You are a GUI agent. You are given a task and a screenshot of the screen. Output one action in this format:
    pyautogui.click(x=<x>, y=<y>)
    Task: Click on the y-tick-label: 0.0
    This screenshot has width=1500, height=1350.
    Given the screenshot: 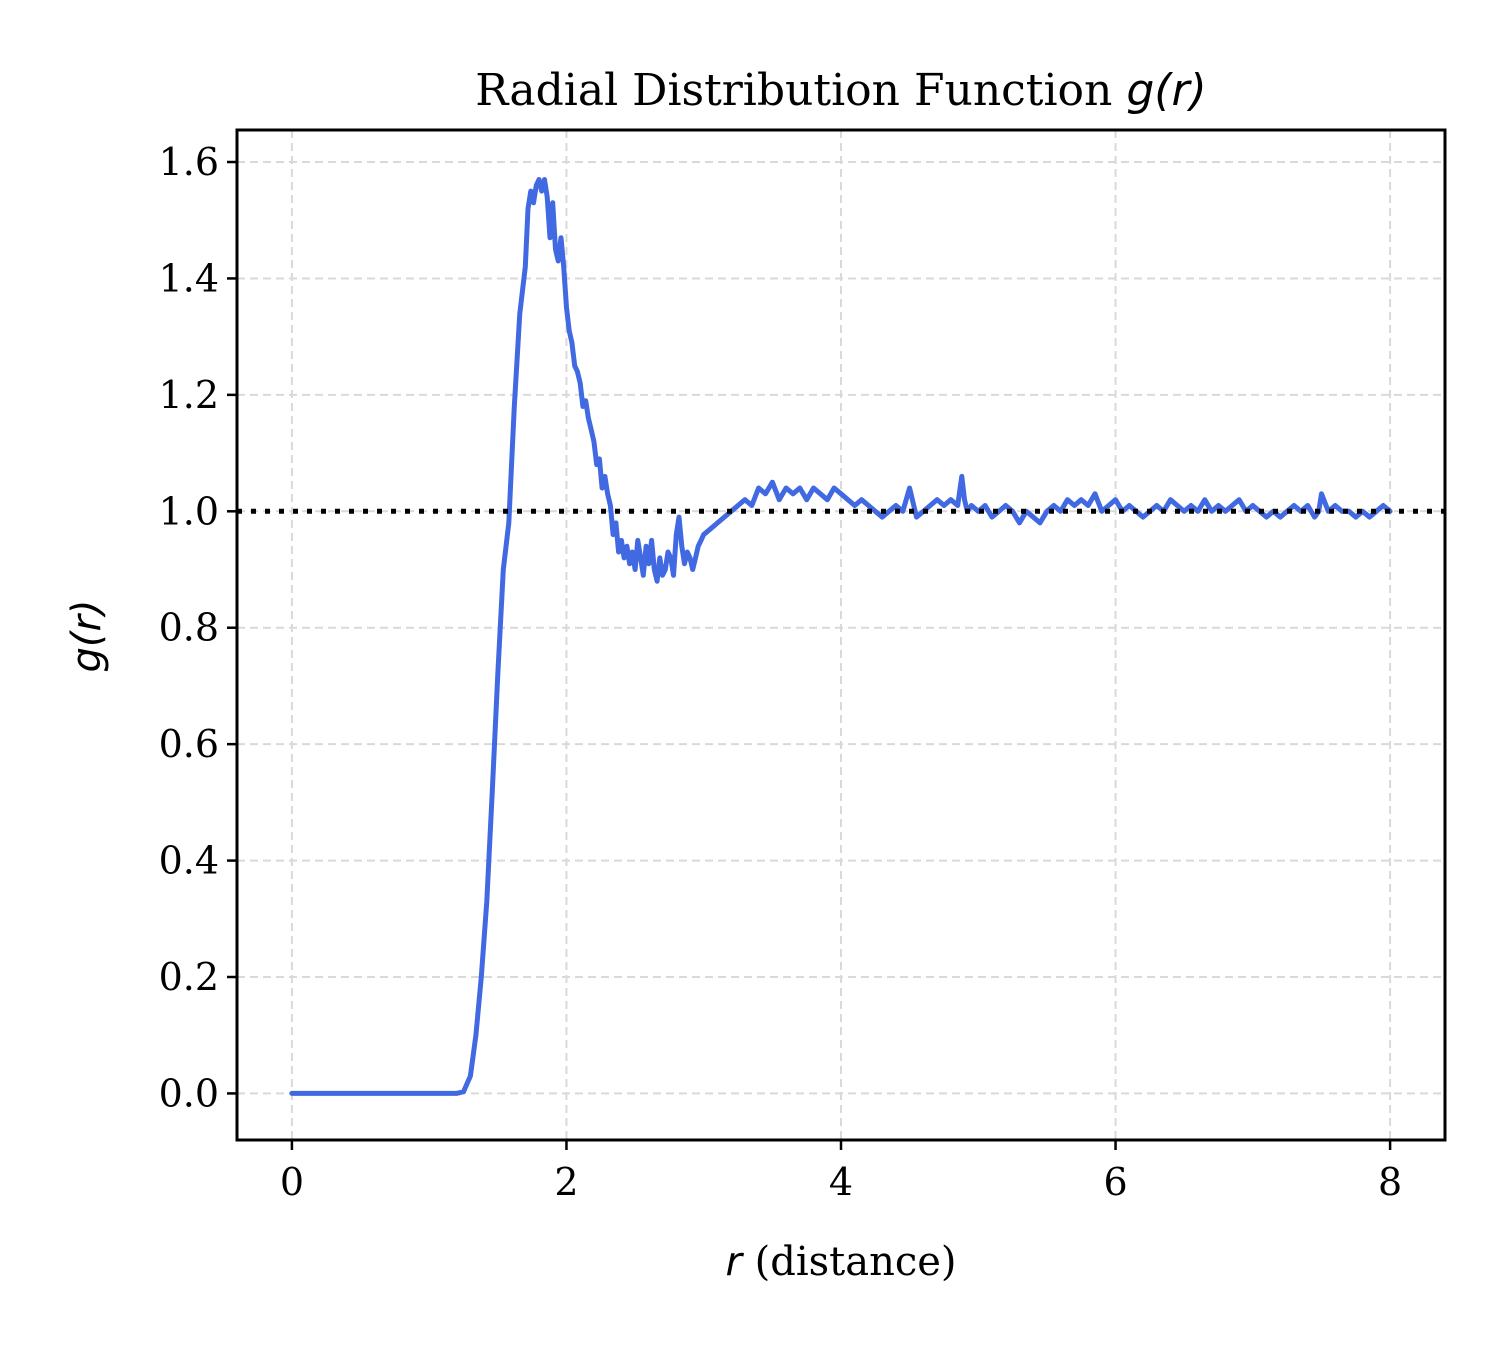 What is the action you would take?
    pyautogui.click(x=189, y=1093)
    